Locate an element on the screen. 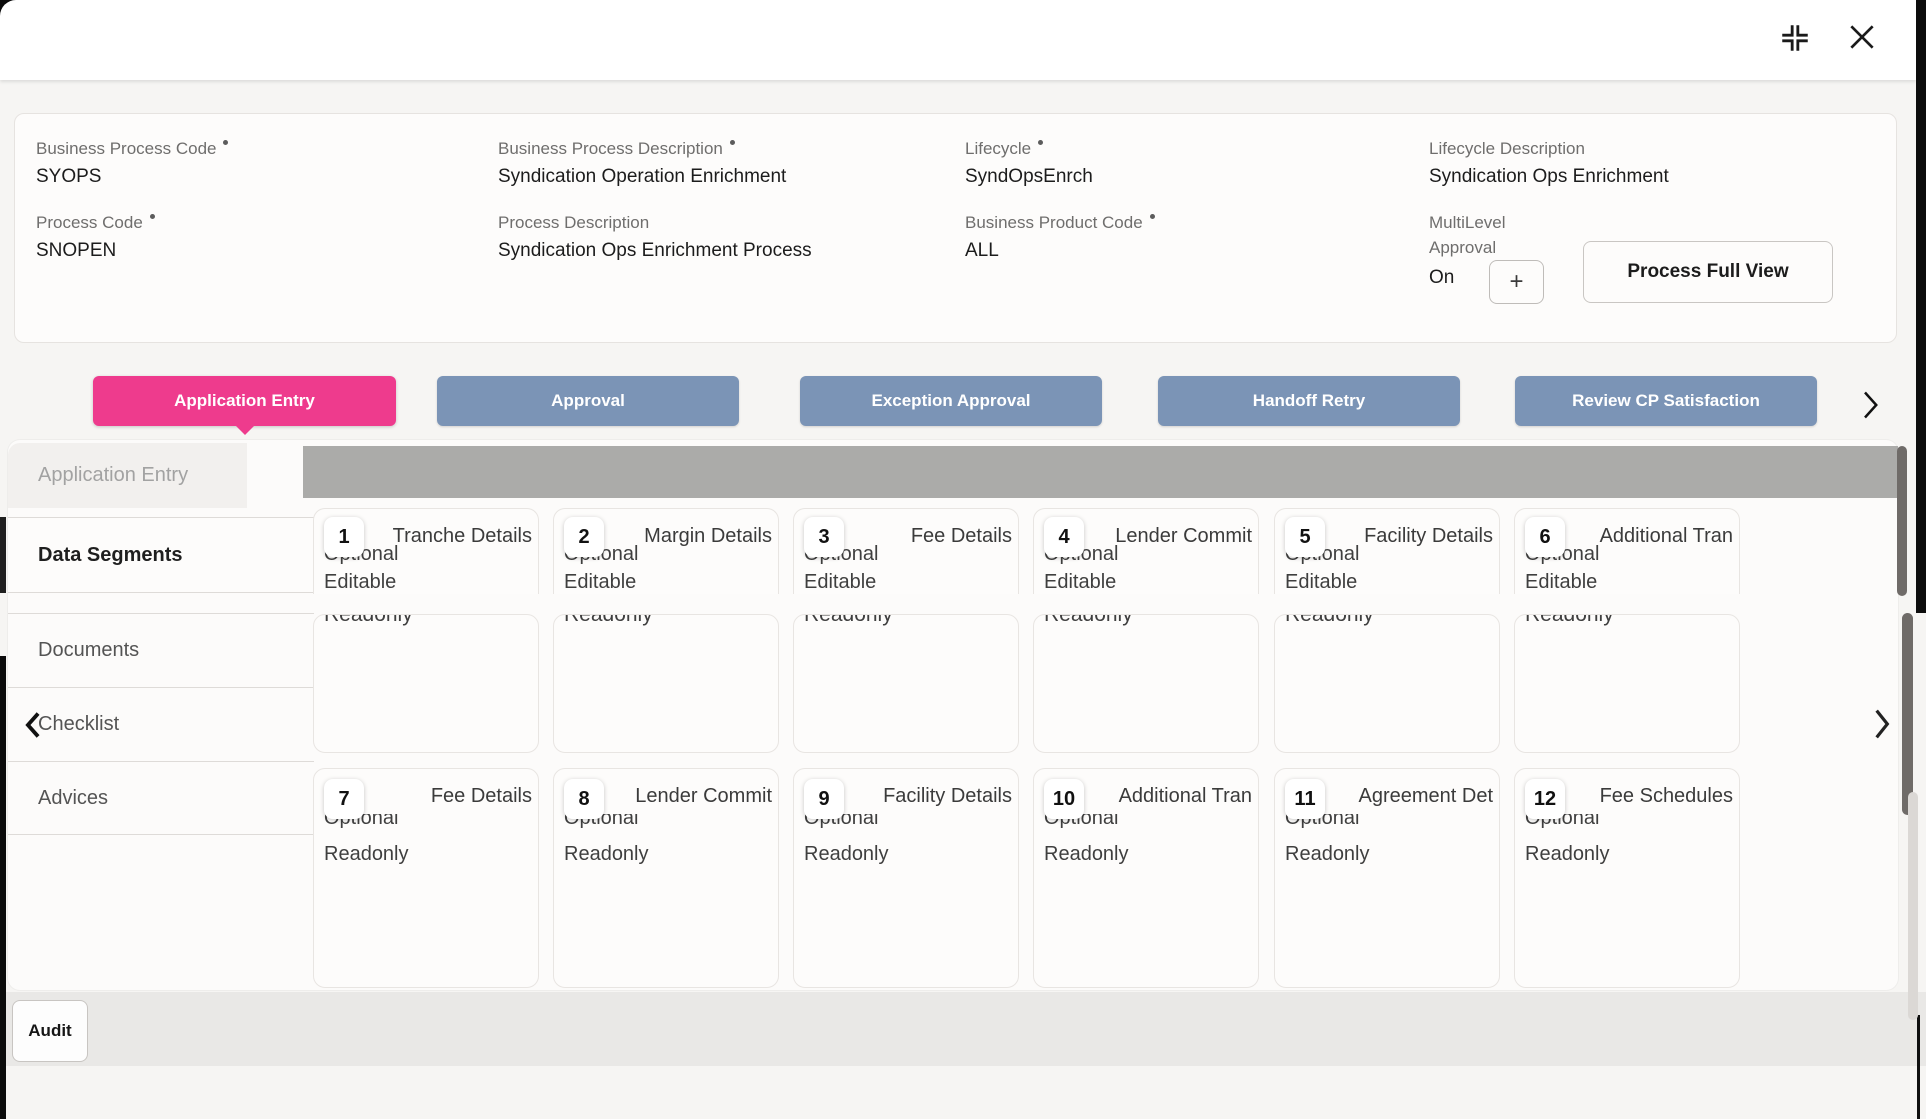 The height and width of the screenshot is (1119, 1926). dialog-scrollbar-thumb is located at coordinates (1902, 521).